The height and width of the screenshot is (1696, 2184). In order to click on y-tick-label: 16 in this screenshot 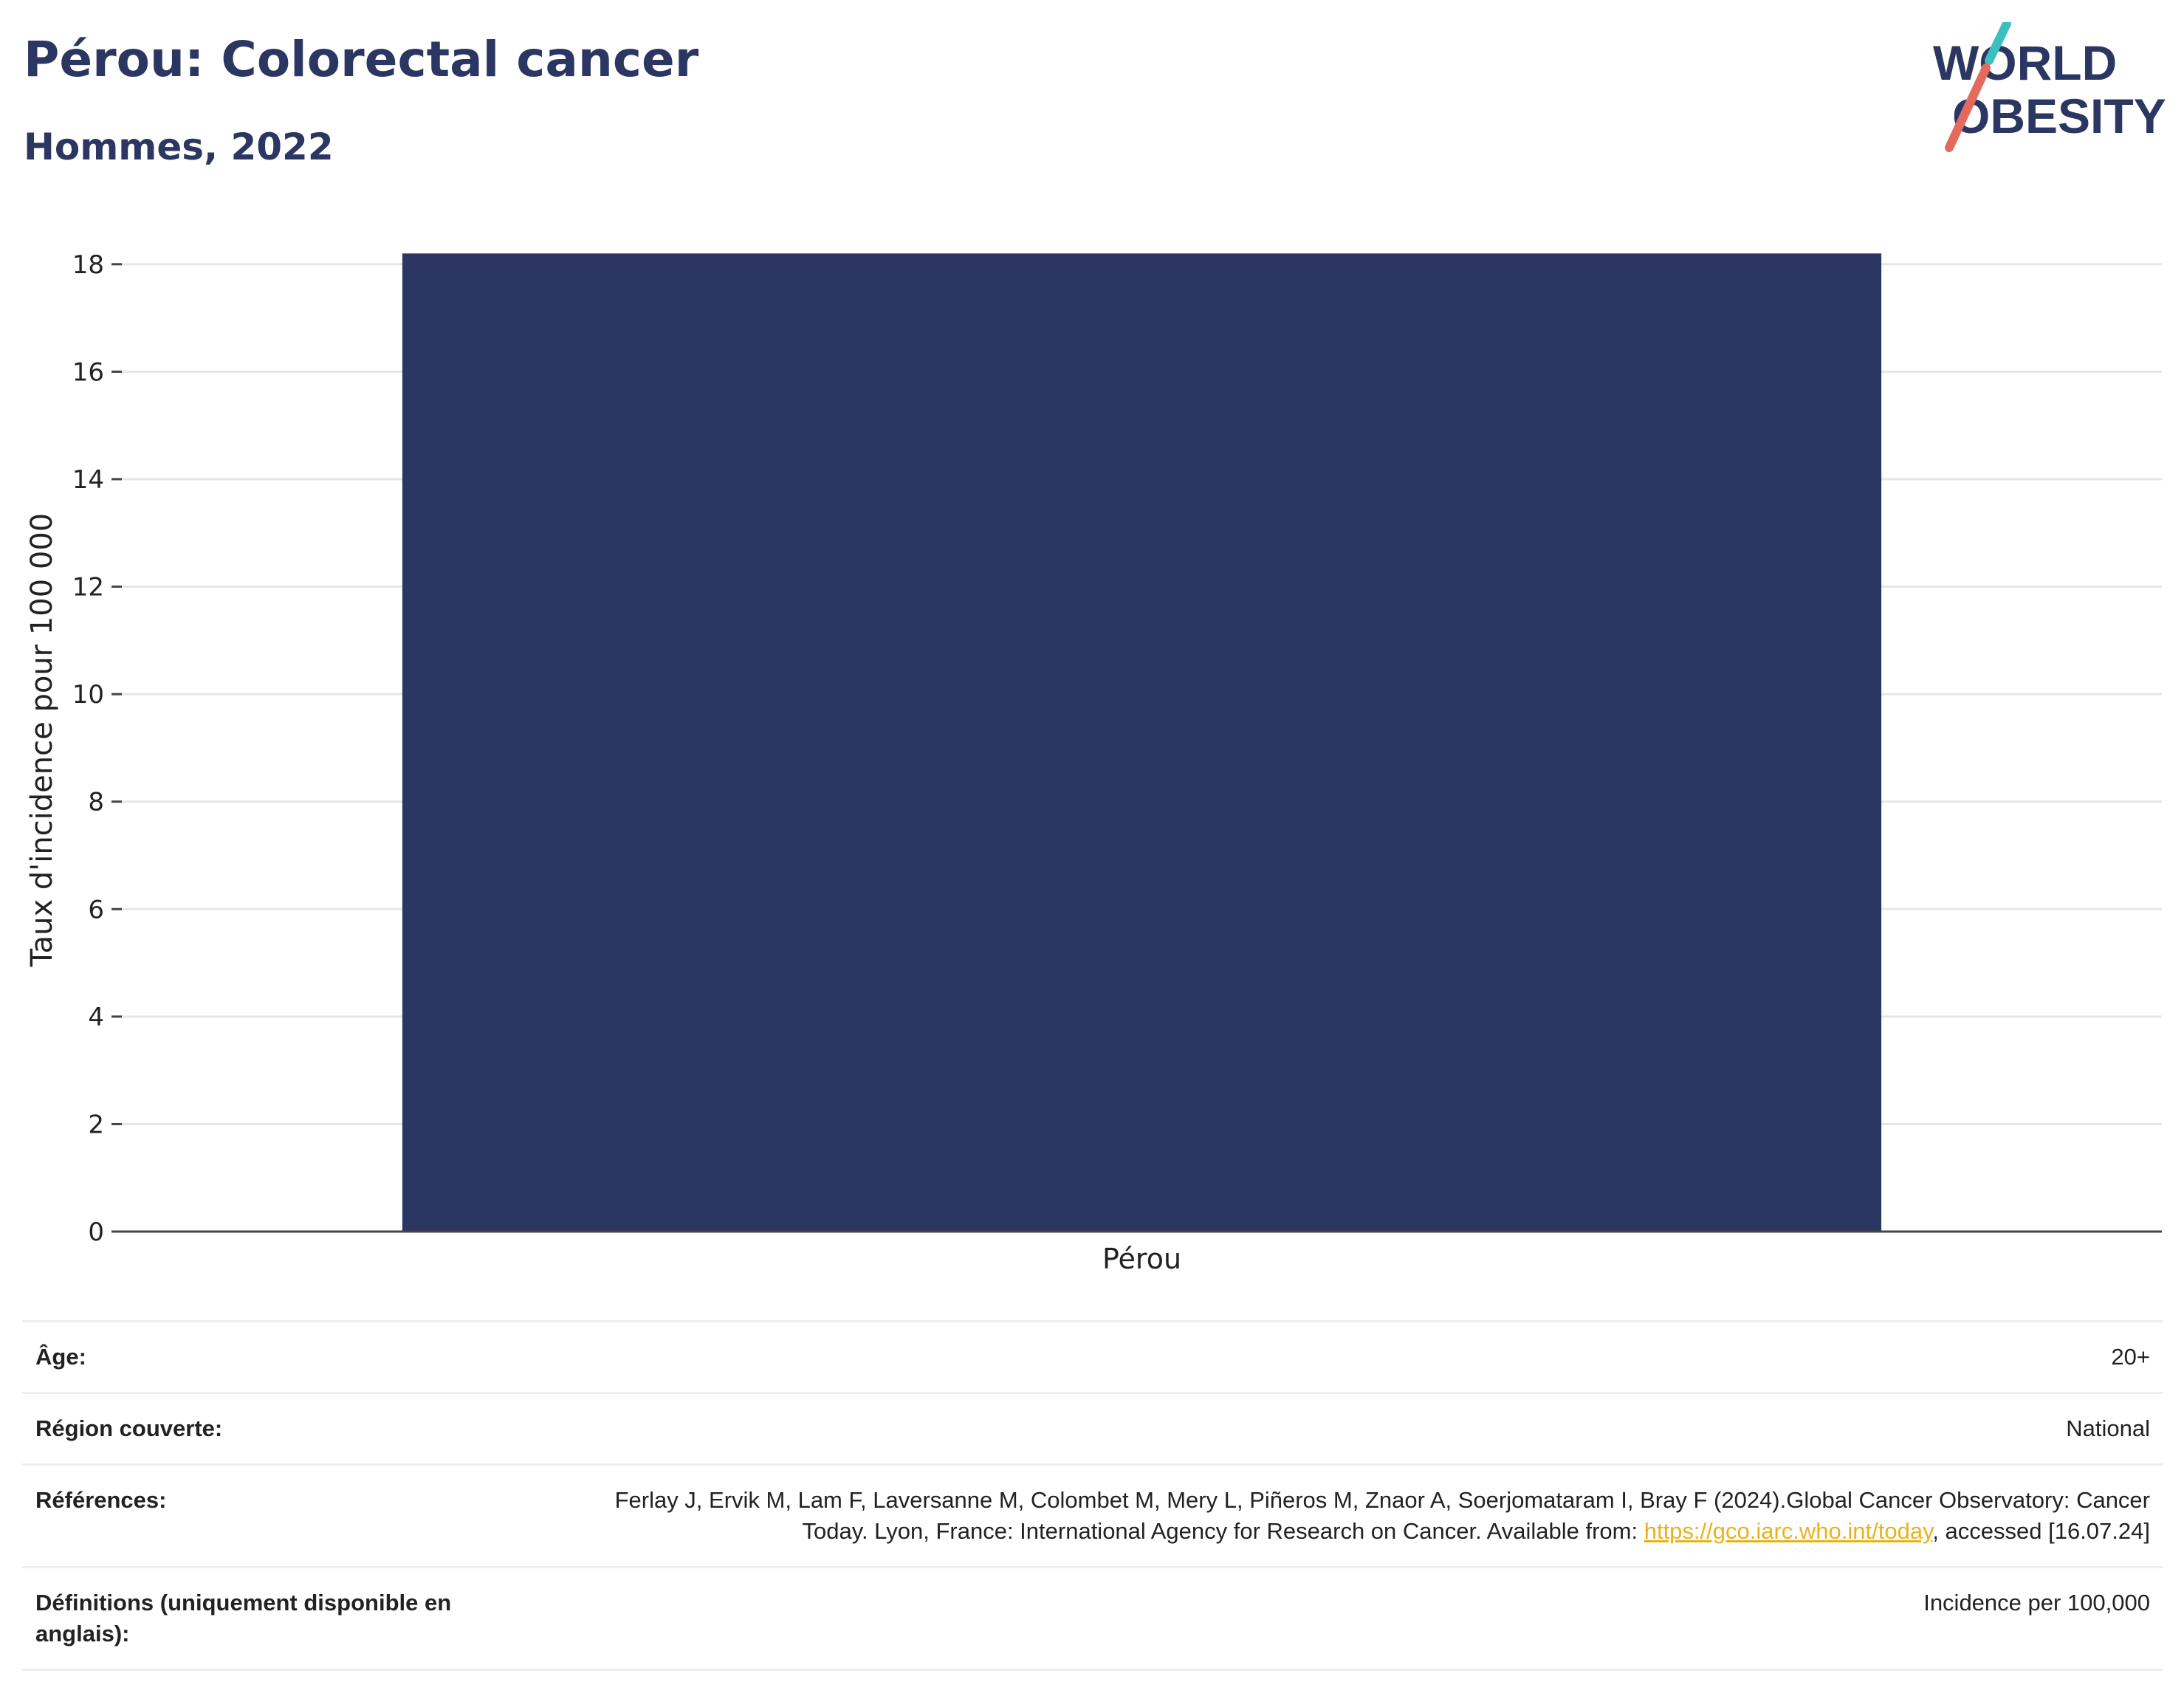, I will do `click(88, 372)`.